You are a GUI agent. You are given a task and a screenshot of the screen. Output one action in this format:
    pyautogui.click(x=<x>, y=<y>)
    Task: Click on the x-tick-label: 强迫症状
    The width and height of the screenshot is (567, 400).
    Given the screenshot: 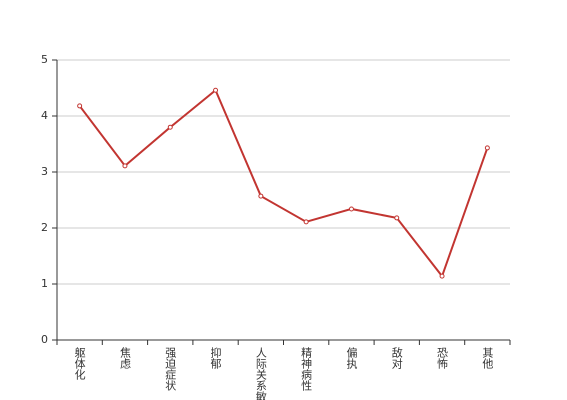 What is the action you would take?
    pyautogui.click(x=170, y=369)
    